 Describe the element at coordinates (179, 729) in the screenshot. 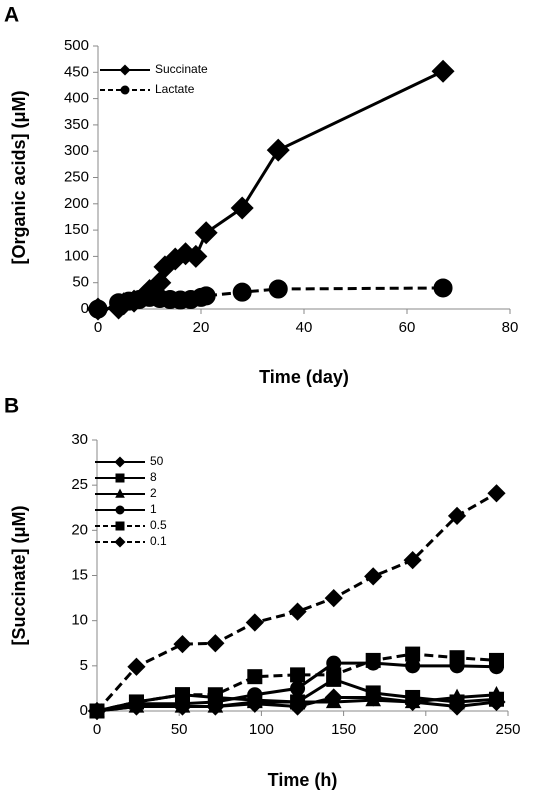

I see `x-tick-label: 50` at that location.